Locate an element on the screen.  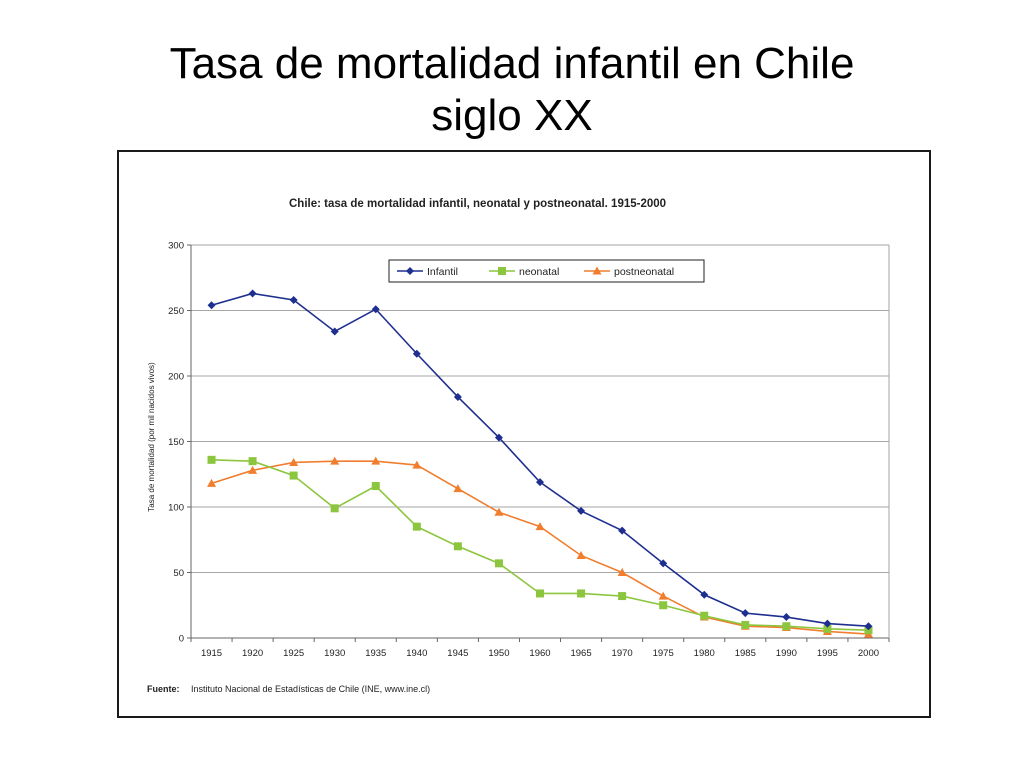
y-tick-label: 0 is located at coordinates (181, 639).